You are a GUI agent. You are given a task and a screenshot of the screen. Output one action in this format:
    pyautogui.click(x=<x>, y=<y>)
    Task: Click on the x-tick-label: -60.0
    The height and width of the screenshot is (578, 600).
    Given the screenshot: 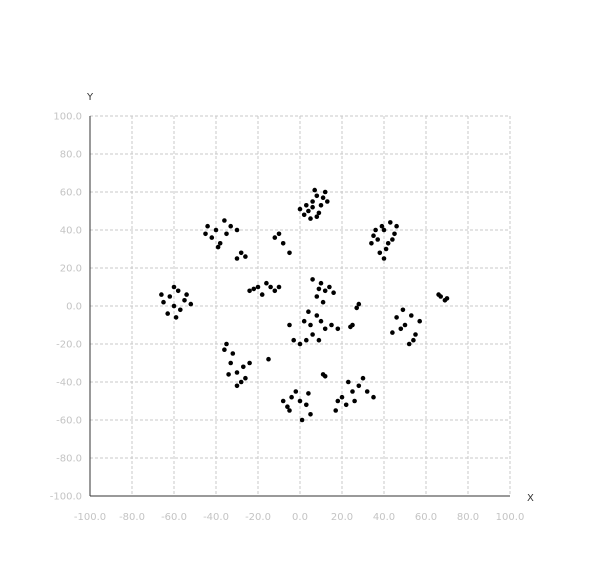 What is the action you would take?
    pyautogui.click(x=174, y=517)
    